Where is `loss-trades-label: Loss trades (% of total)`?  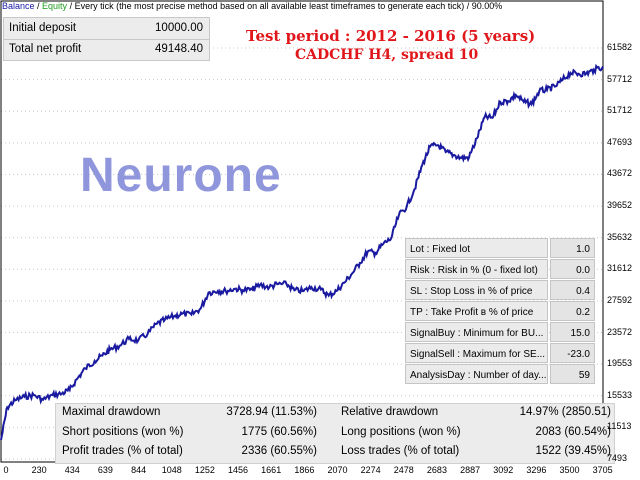 loss-trades-label: Loss trades (% of total) is located at coordinates (400, 451).